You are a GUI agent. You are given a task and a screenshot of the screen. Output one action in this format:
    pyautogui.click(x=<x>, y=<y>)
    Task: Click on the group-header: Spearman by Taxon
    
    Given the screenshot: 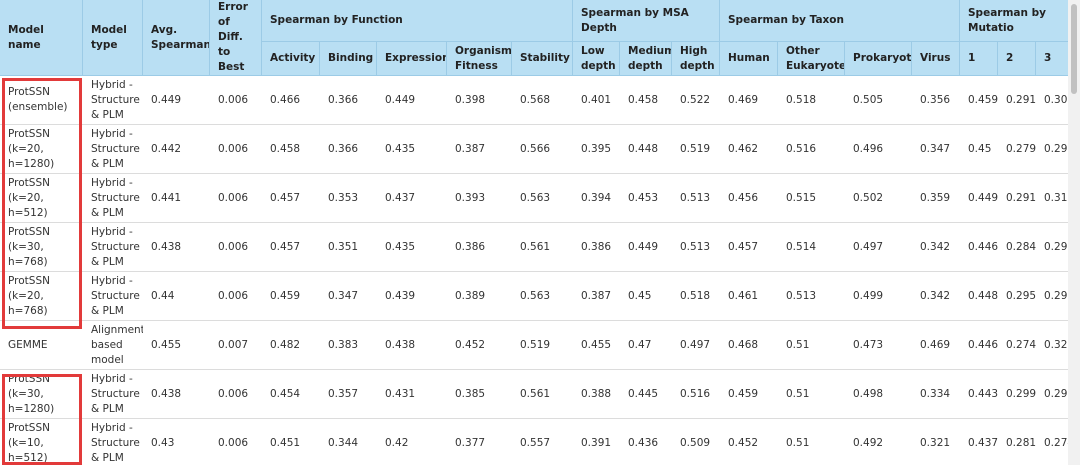 What is the action you would take?
    pyautogui.click(x=840, y=21)
    